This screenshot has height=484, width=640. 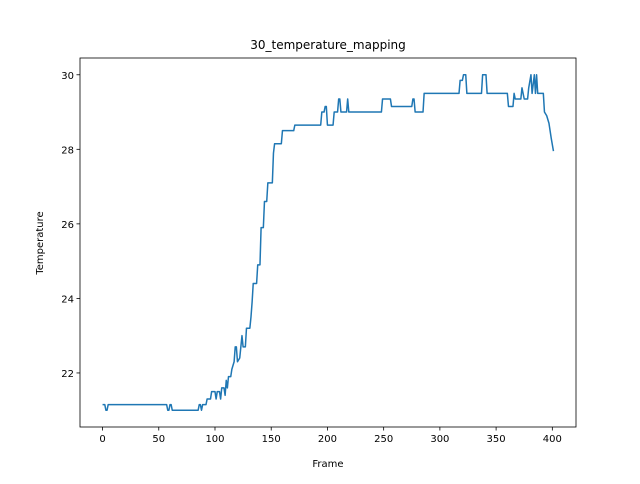 I want to click on y-tick-label: 30, so click(x=67, y=76).